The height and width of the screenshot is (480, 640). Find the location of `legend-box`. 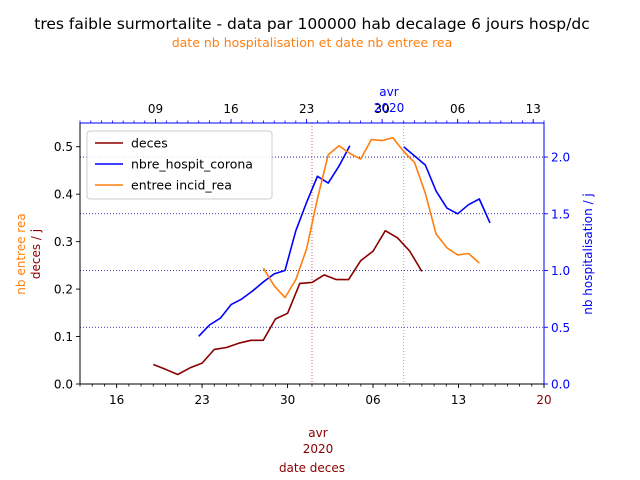

legend-box is located at coordinates (179, 165).